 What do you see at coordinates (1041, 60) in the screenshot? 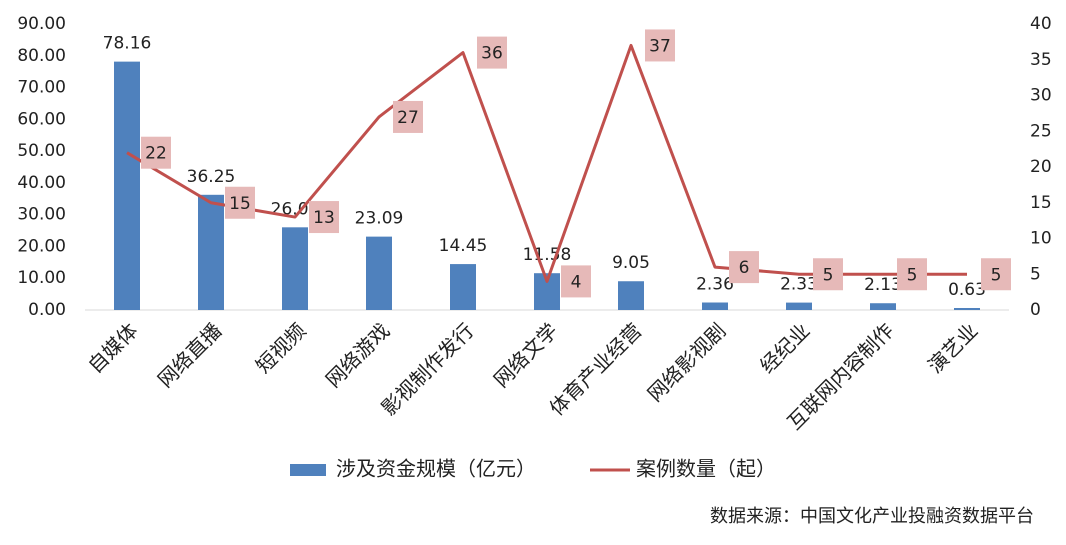
I see `y2-tick-label: 35` at bounding box center [1041, 60].